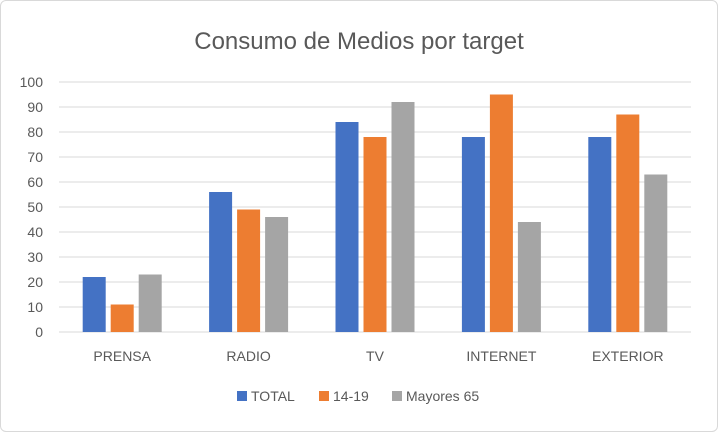  I want to click on legend-item: Mayores 65, so click(435, 396).